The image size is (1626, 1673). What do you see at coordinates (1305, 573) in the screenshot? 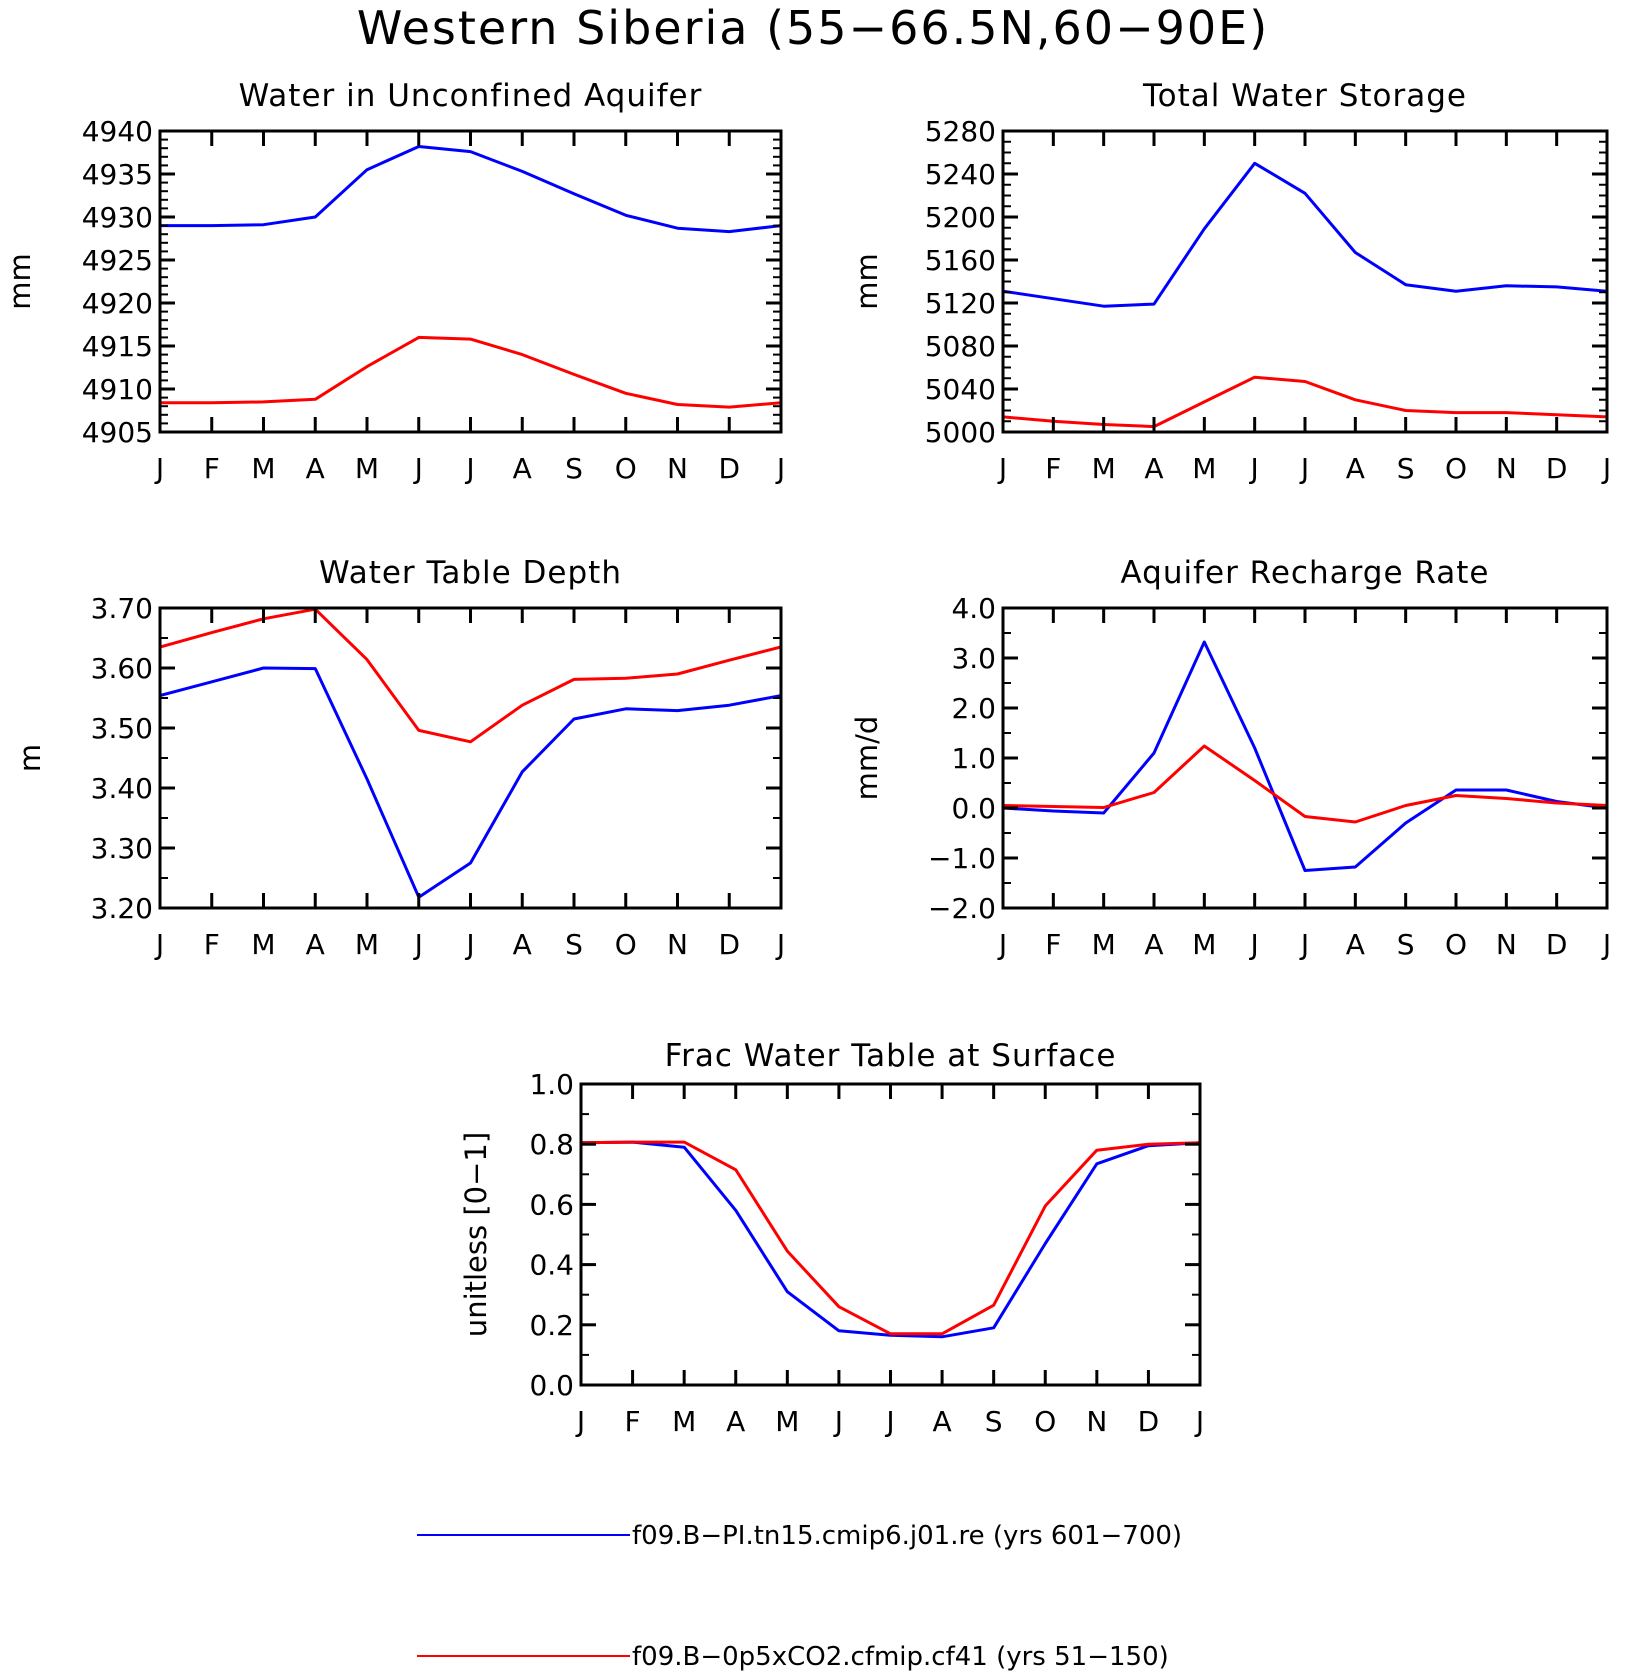
I see `panel-title: Aquifer Recharge Rate` at bounding box center [1305, 573].